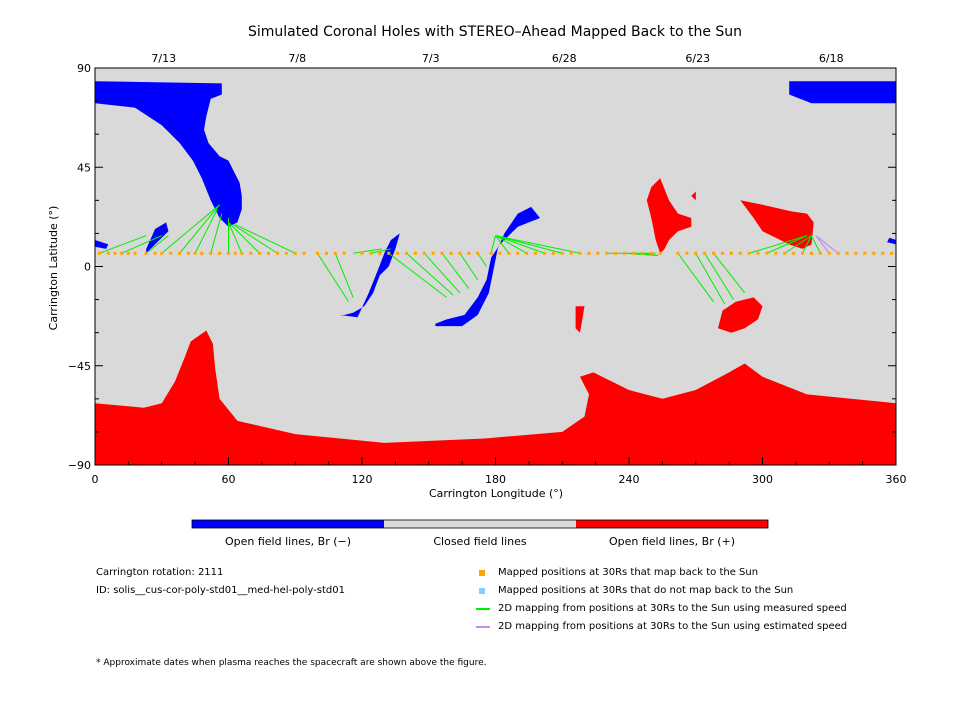 Image resolution: width=960 pixels, height=720 pixels. Describe the element at coordinates (84, 167) in the screenshot. I see `y-tick-label: 45` at that location.